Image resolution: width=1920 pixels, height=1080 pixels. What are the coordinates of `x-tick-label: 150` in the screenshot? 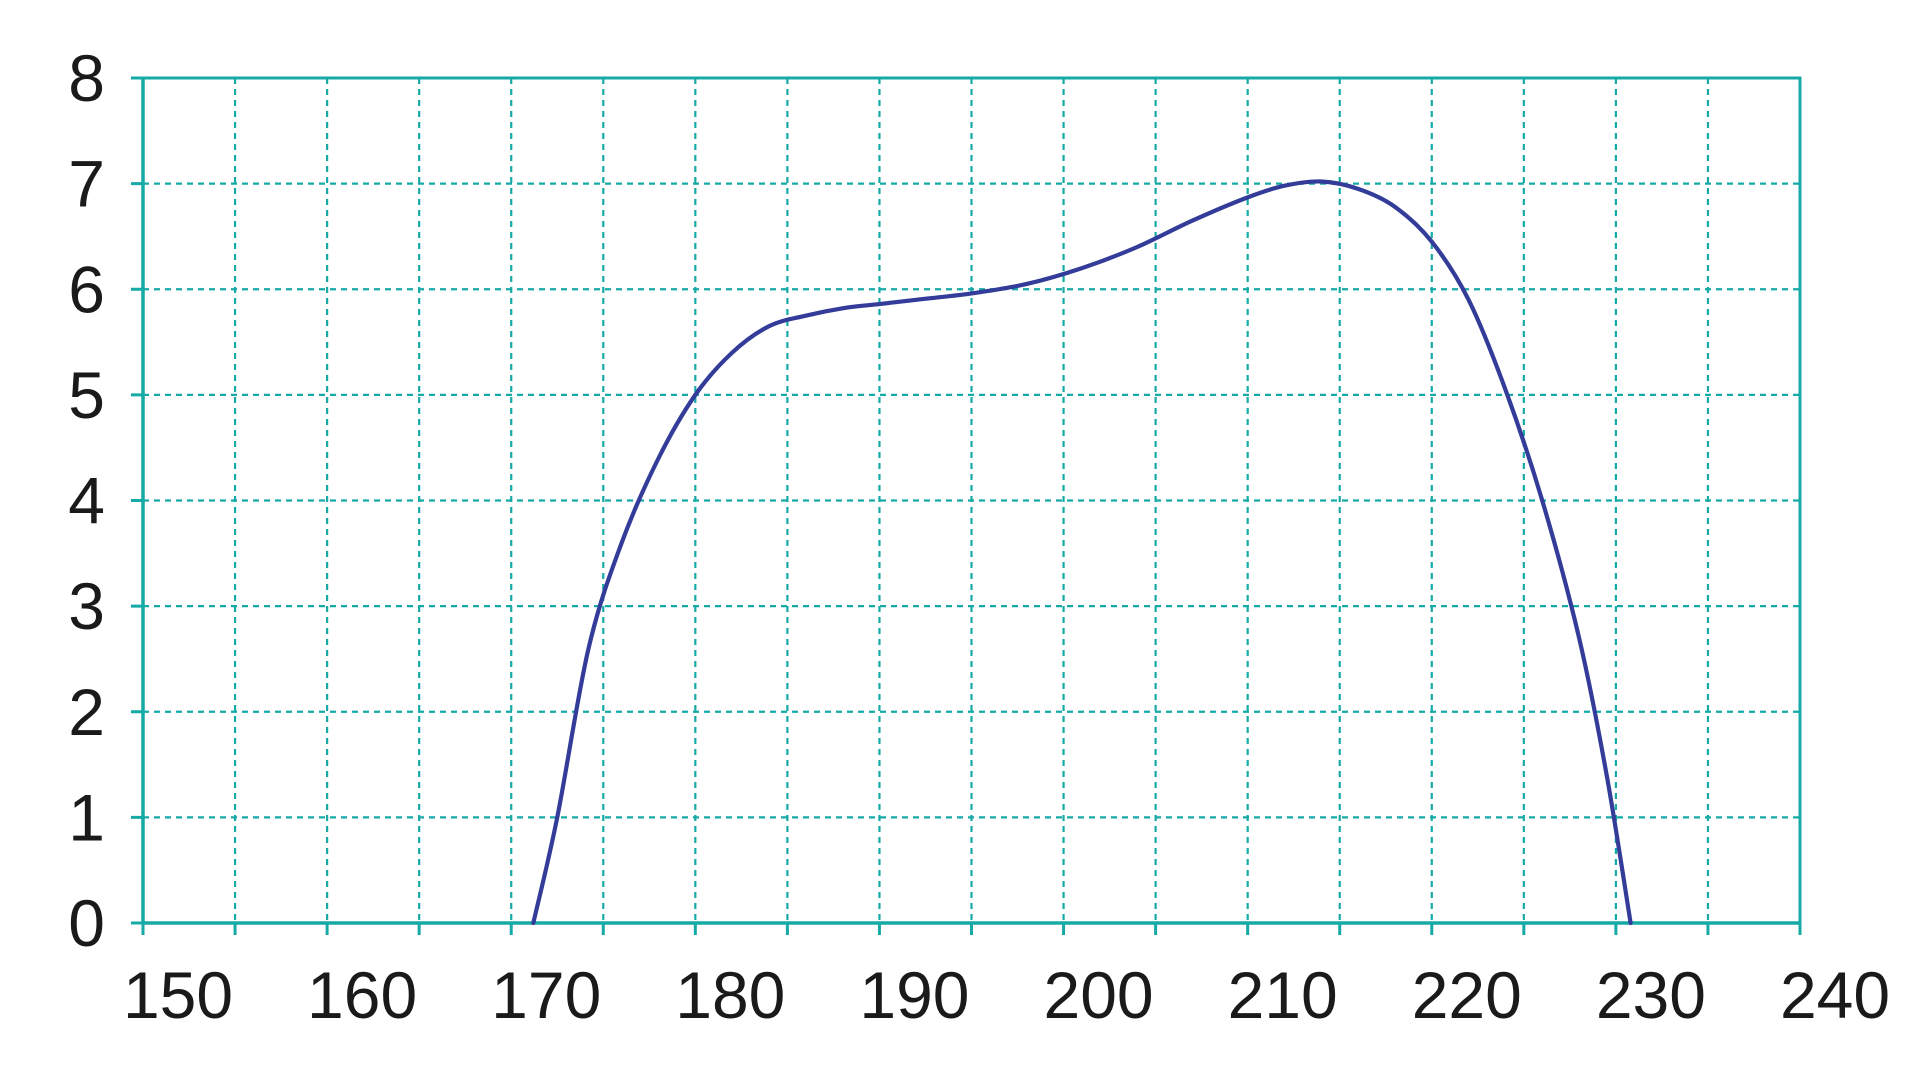 It's located at (178, 995).